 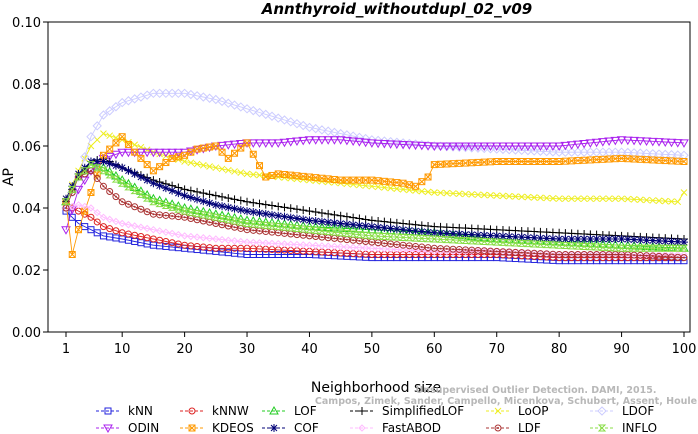 I want to click on y-tick-label: 0.08, so click(x=26, y=85).